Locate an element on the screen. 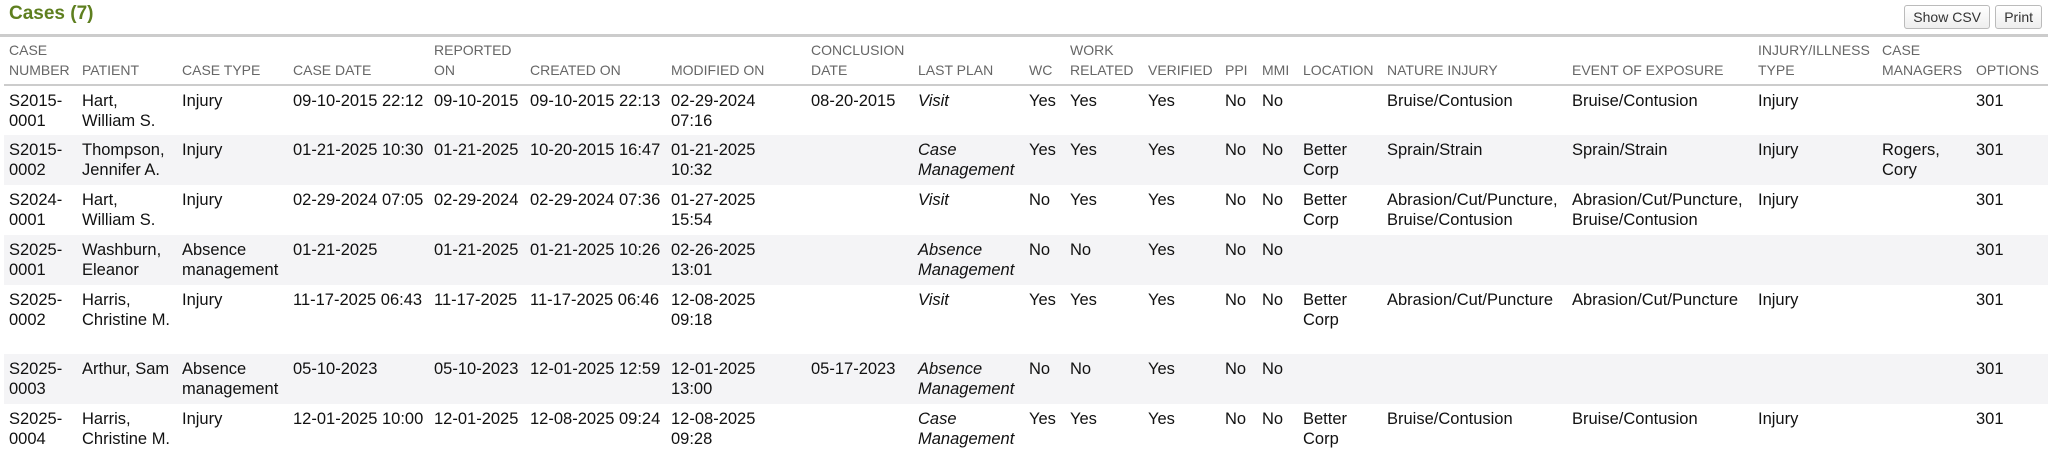 This screenshot has height=473, width=2048. column-header: CREATED ON is located at coordinates (595, 61).